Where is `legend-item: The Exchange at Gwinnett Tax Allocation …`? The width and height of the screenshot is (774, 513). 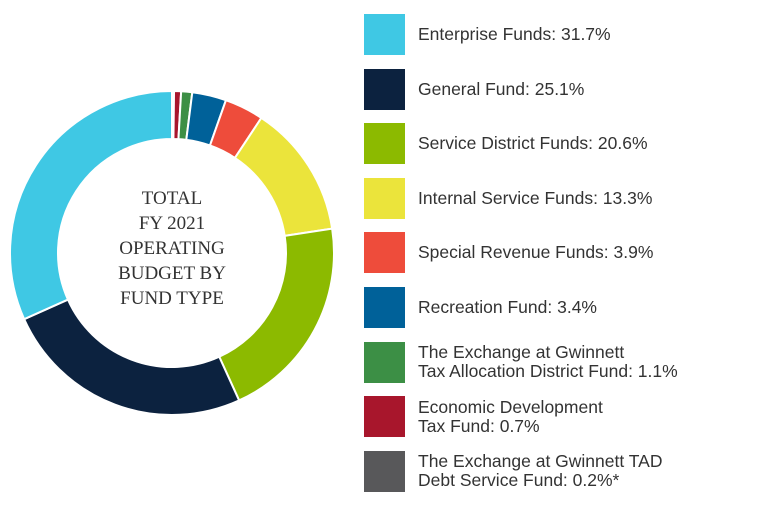
legend-item: The Exchange at Gwinnett Tax Allocation … is located at coordinates (521, 362).